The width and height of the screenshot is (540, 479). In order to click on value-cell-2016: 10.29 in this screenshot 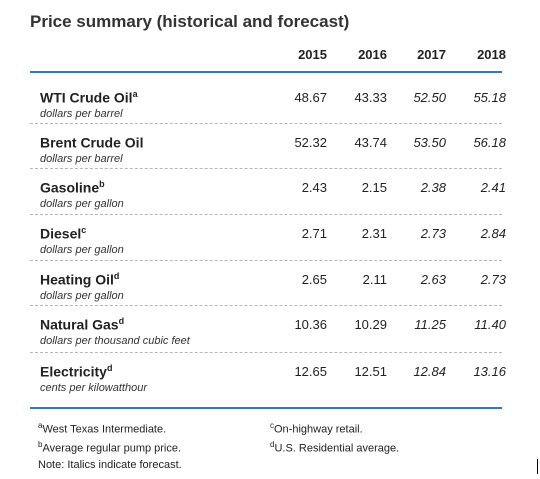, I will do `click(370, 324)`.